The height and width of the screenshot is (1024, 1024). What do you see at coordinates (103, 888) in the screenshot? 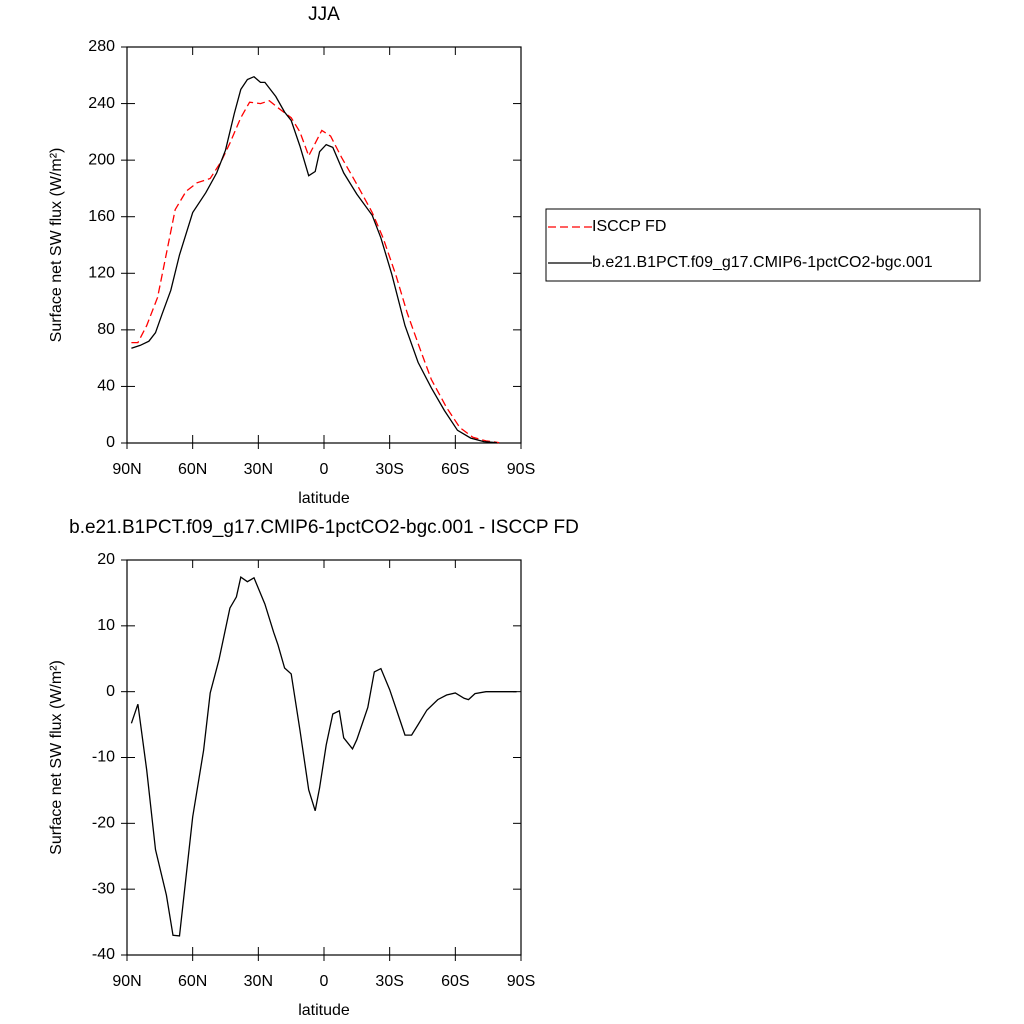
I see `y-tick-label: -30` at bounding box center [103, 888].